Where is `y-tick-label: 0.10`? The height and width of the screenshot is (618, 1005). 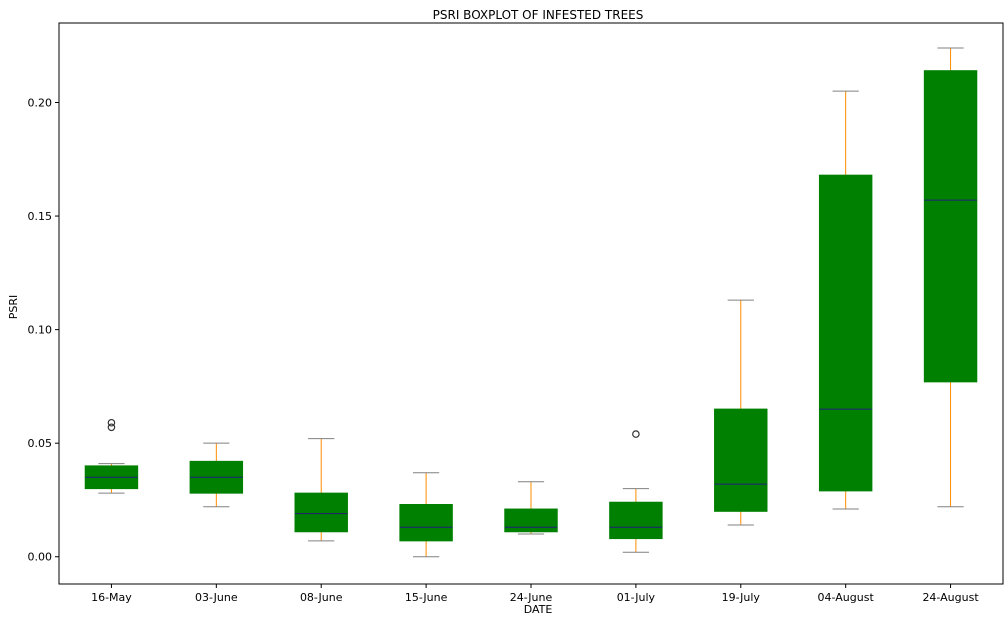 y-tick-label: 0.10 is located at coordinates (40, 330).